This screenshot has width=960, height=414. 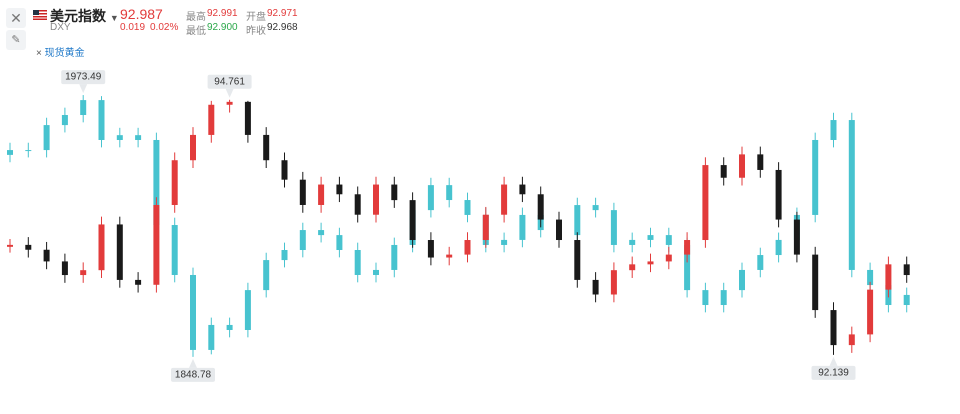 I want to click on extreme-label: 1848.78, so click(x=193, y=375).